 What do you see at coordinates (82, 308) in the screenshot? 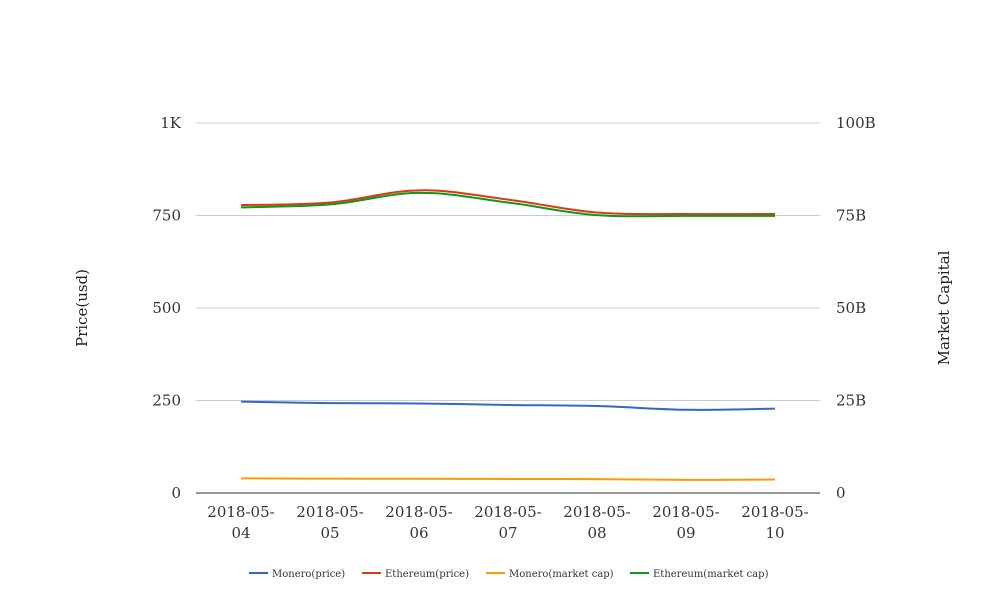
I see `y-axis-title: Price(usd)` at bounding box center [82, 308].